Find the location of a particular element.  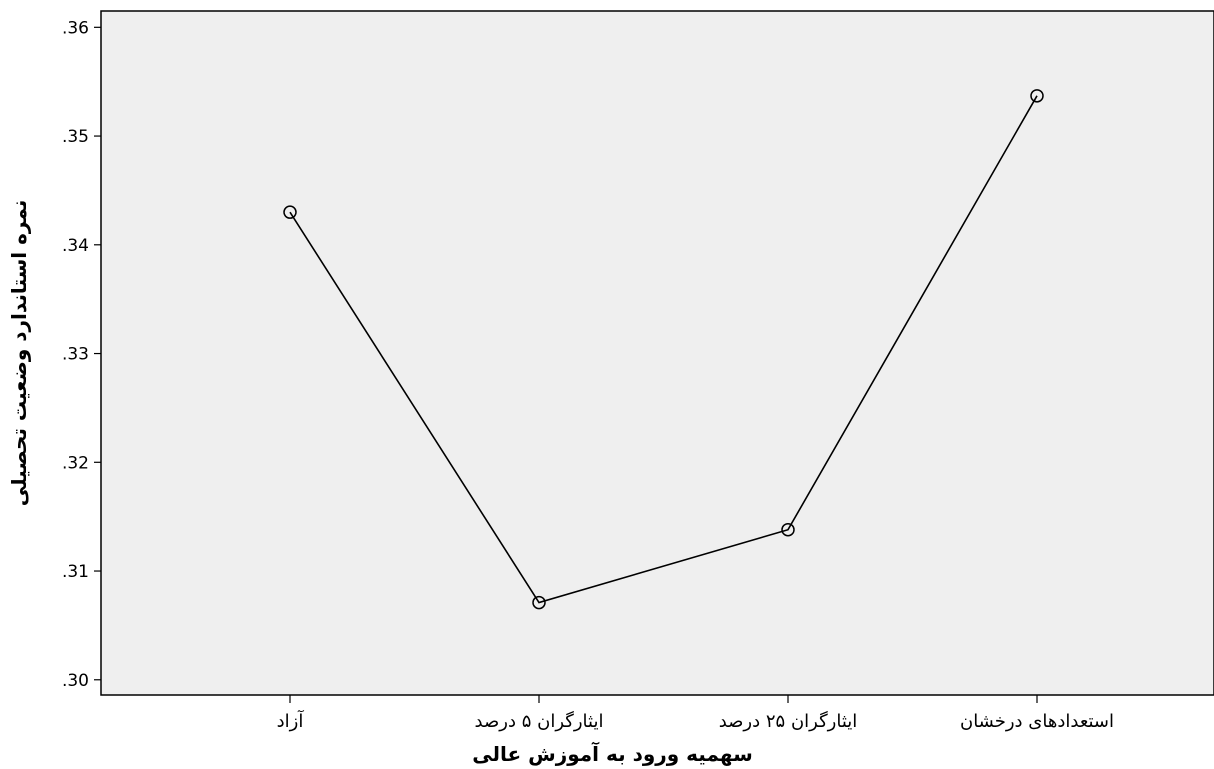

y-axis-ticks: .30 .31 .32 .33 .34 .35 .36 is located at coordinates (81, 354).